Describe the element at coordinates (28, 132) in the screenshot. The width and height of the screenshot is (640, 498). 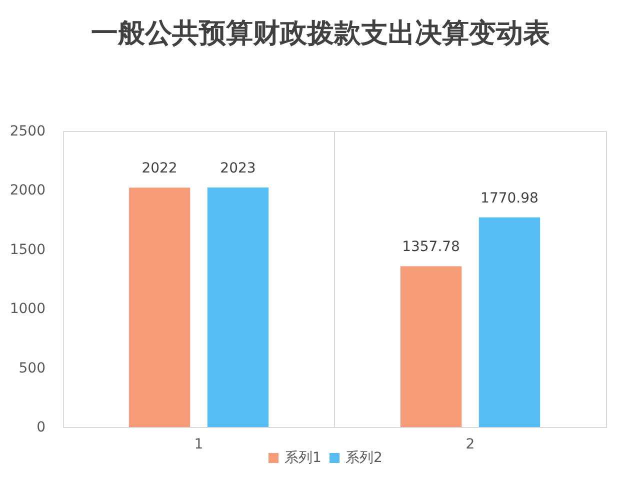
I see `y-tick-label: 2500` at that location.